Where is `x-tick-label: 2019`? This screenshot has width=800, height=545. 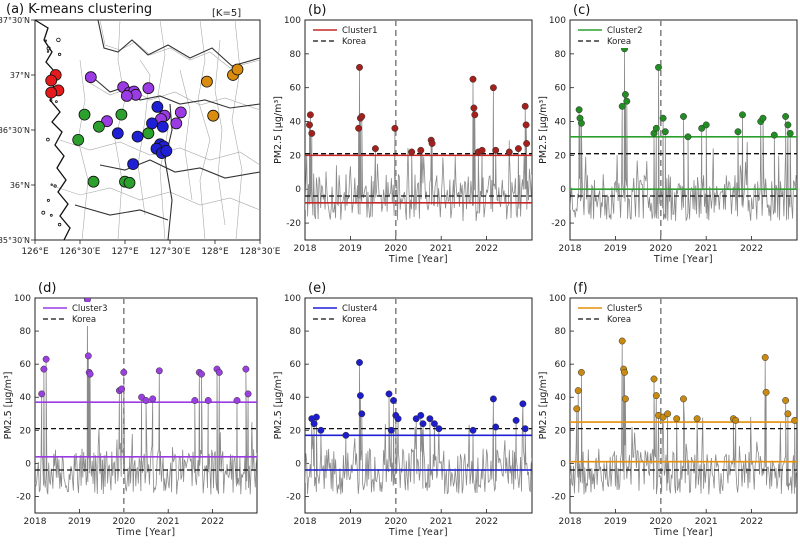 x-tick-label: 2019 is located at coordinates (79, 522).